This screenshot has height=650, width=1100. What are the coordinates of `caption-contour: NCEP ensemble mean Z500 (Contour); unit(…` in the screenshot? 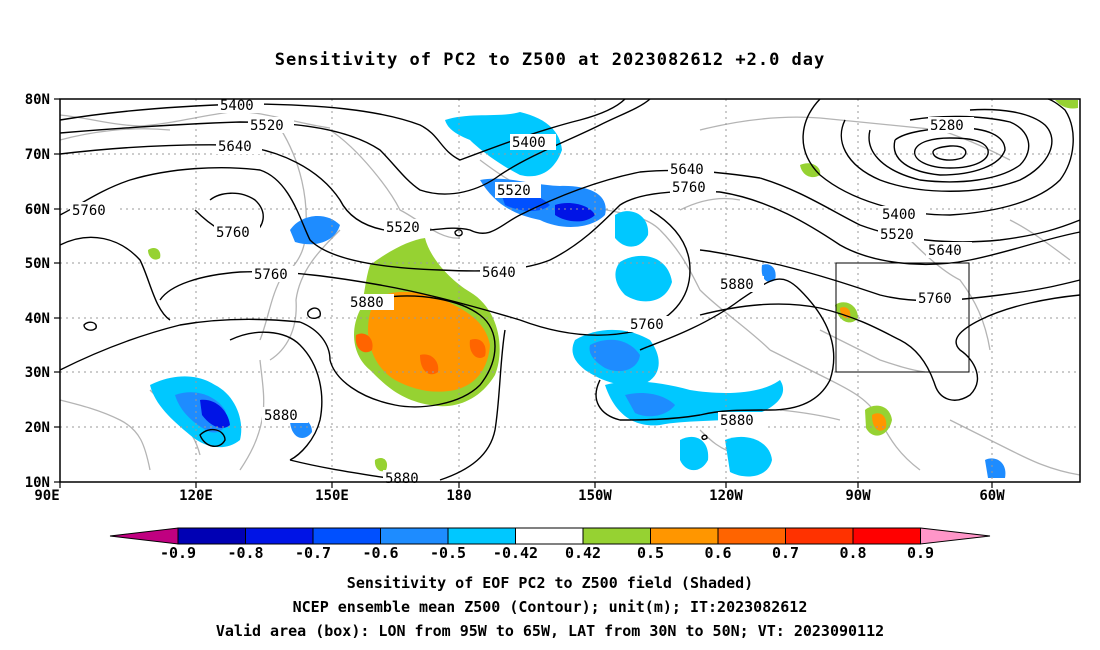 It's located at (550, 607).